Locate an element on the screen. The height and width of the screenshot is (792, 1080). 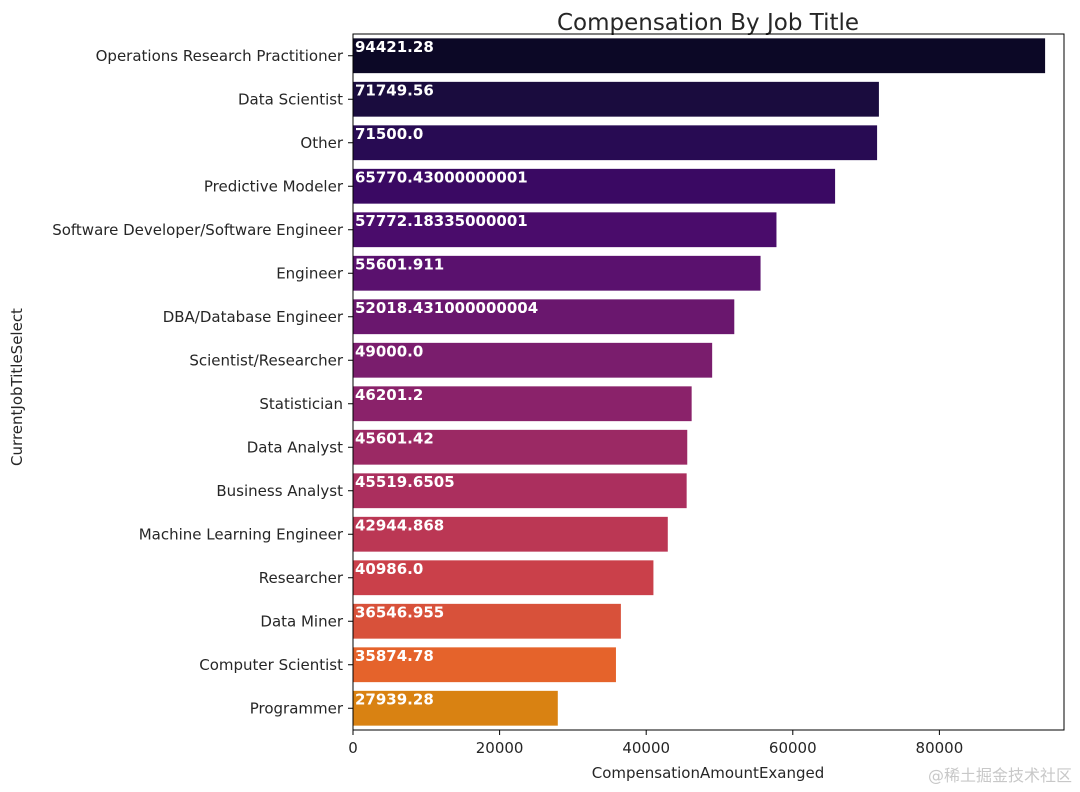
y-tick-label: Operations Research Practitioner is located at coordinates (220, 56).